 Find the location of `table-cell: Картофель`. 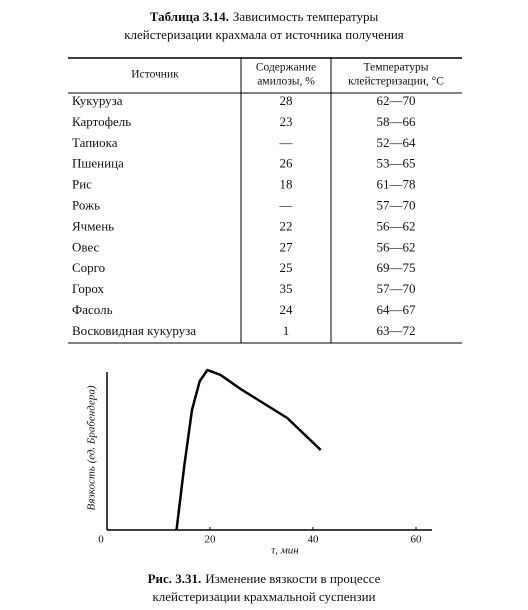

table-cell: Картофель is located at coordinates (101, 121).